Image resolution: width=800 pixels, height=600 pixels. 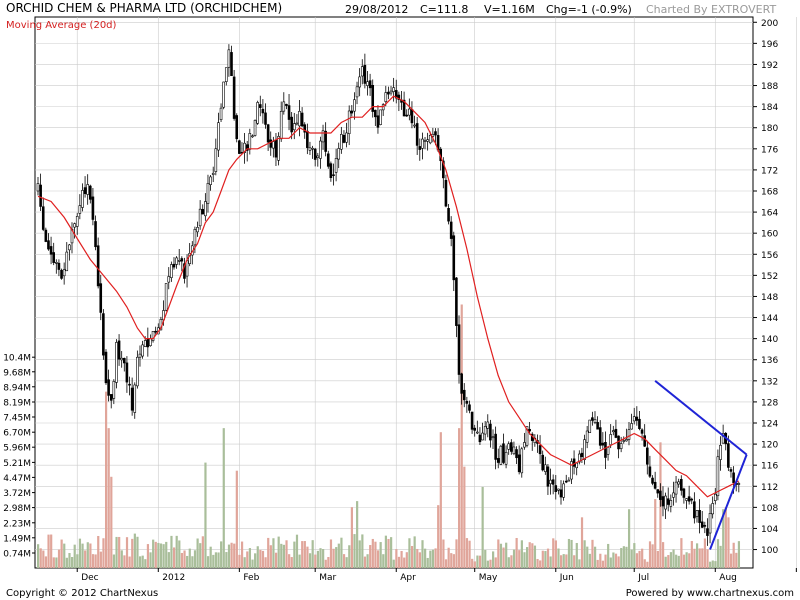 What do you see at coordinates (701, 465) in the screenshot?
I see `trendlines` at bounding box center [701, 465].